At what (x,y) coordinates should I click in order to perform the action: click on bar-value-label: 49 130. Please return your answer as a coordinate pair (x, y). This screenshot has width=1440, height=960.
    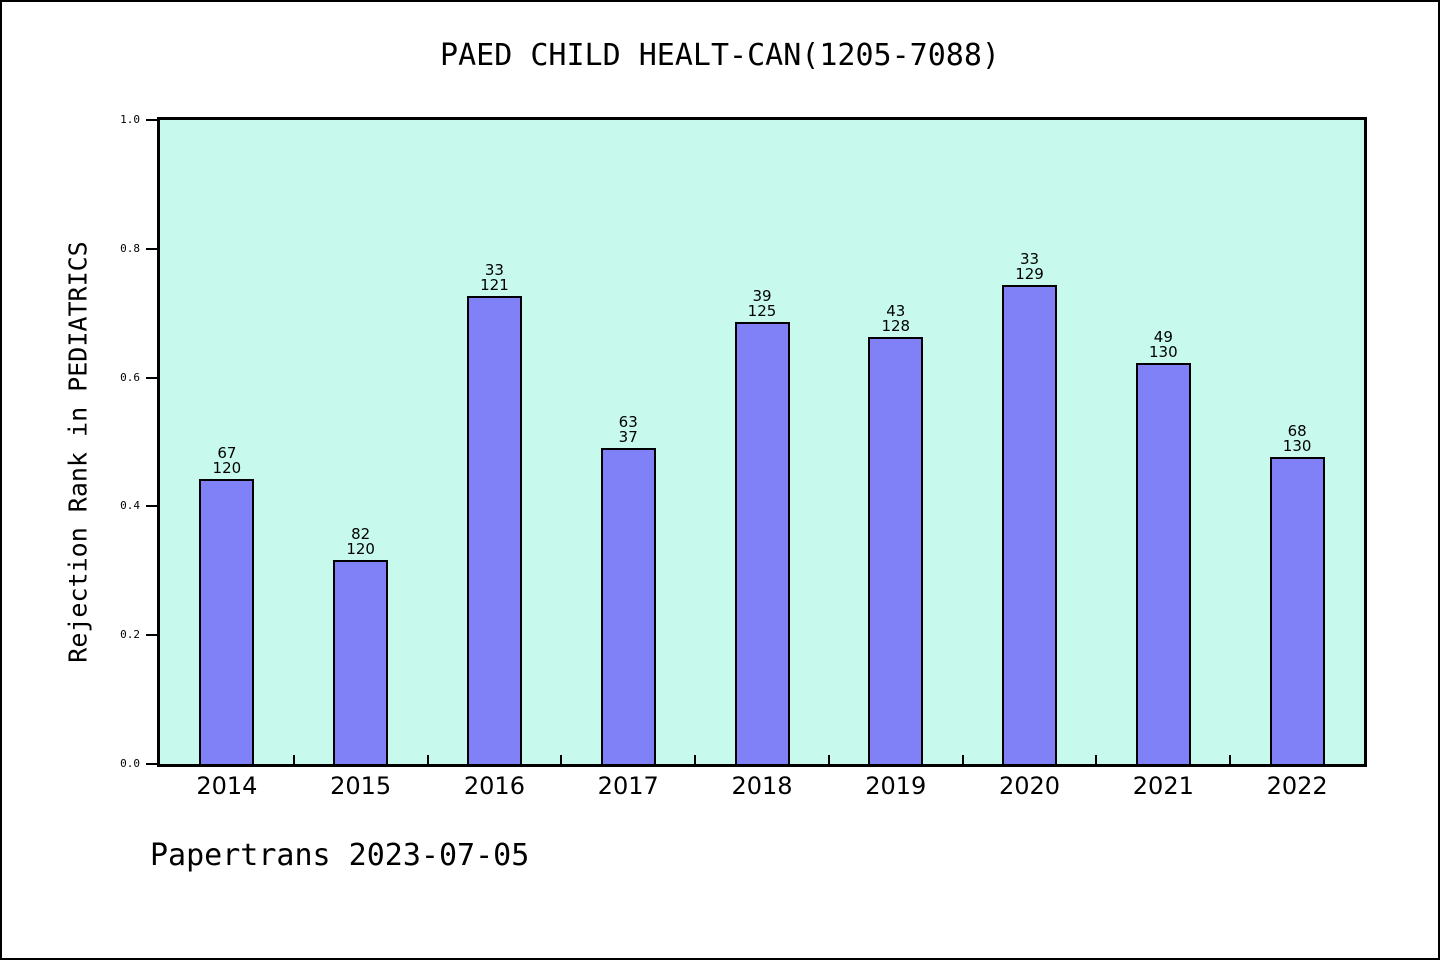
    Looking at the image, I should click on (1163, 345).